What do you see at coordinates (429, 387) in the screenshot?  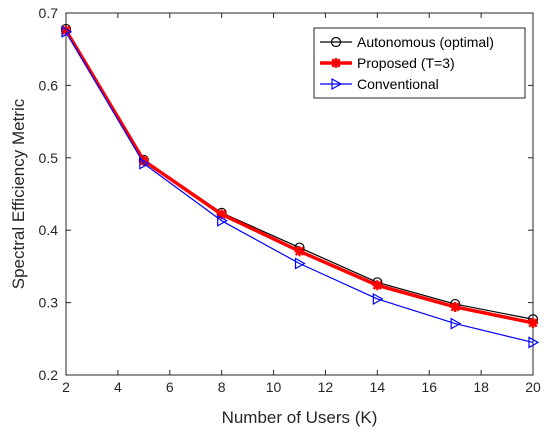 I see `x-tick-label: 16` at bounding box center [429, 387].